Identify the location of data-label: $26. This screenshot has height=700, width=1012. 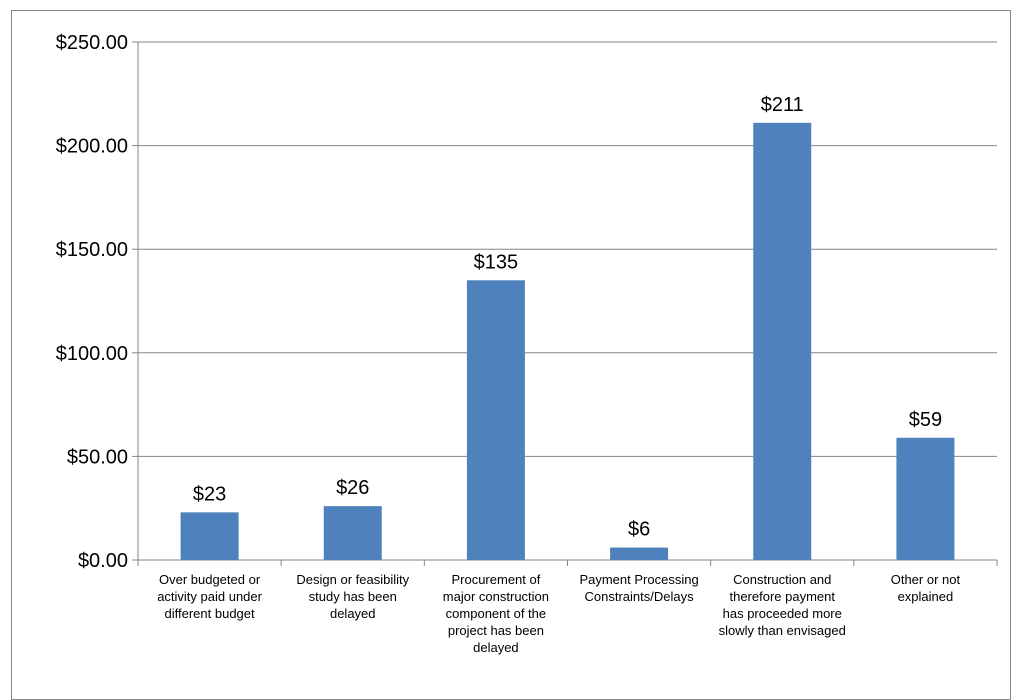
(352, 488).